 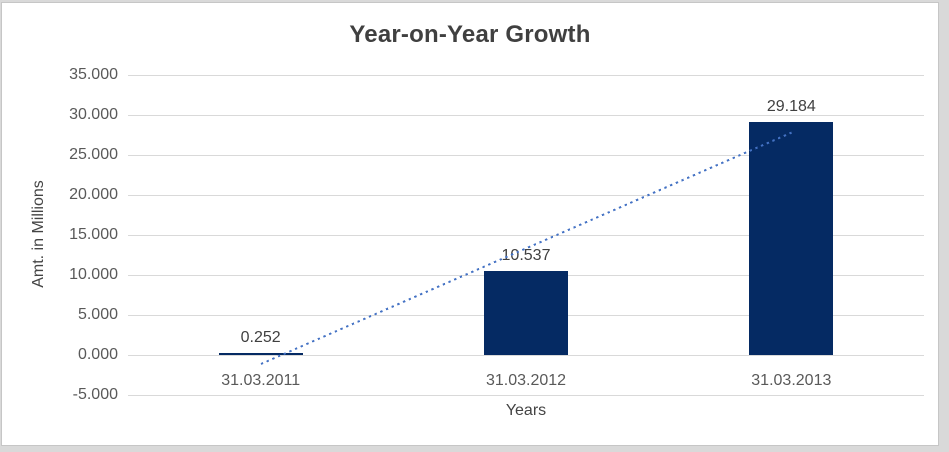 I want to click on y-tick-label: 35.000, so click(x=93, y=74).